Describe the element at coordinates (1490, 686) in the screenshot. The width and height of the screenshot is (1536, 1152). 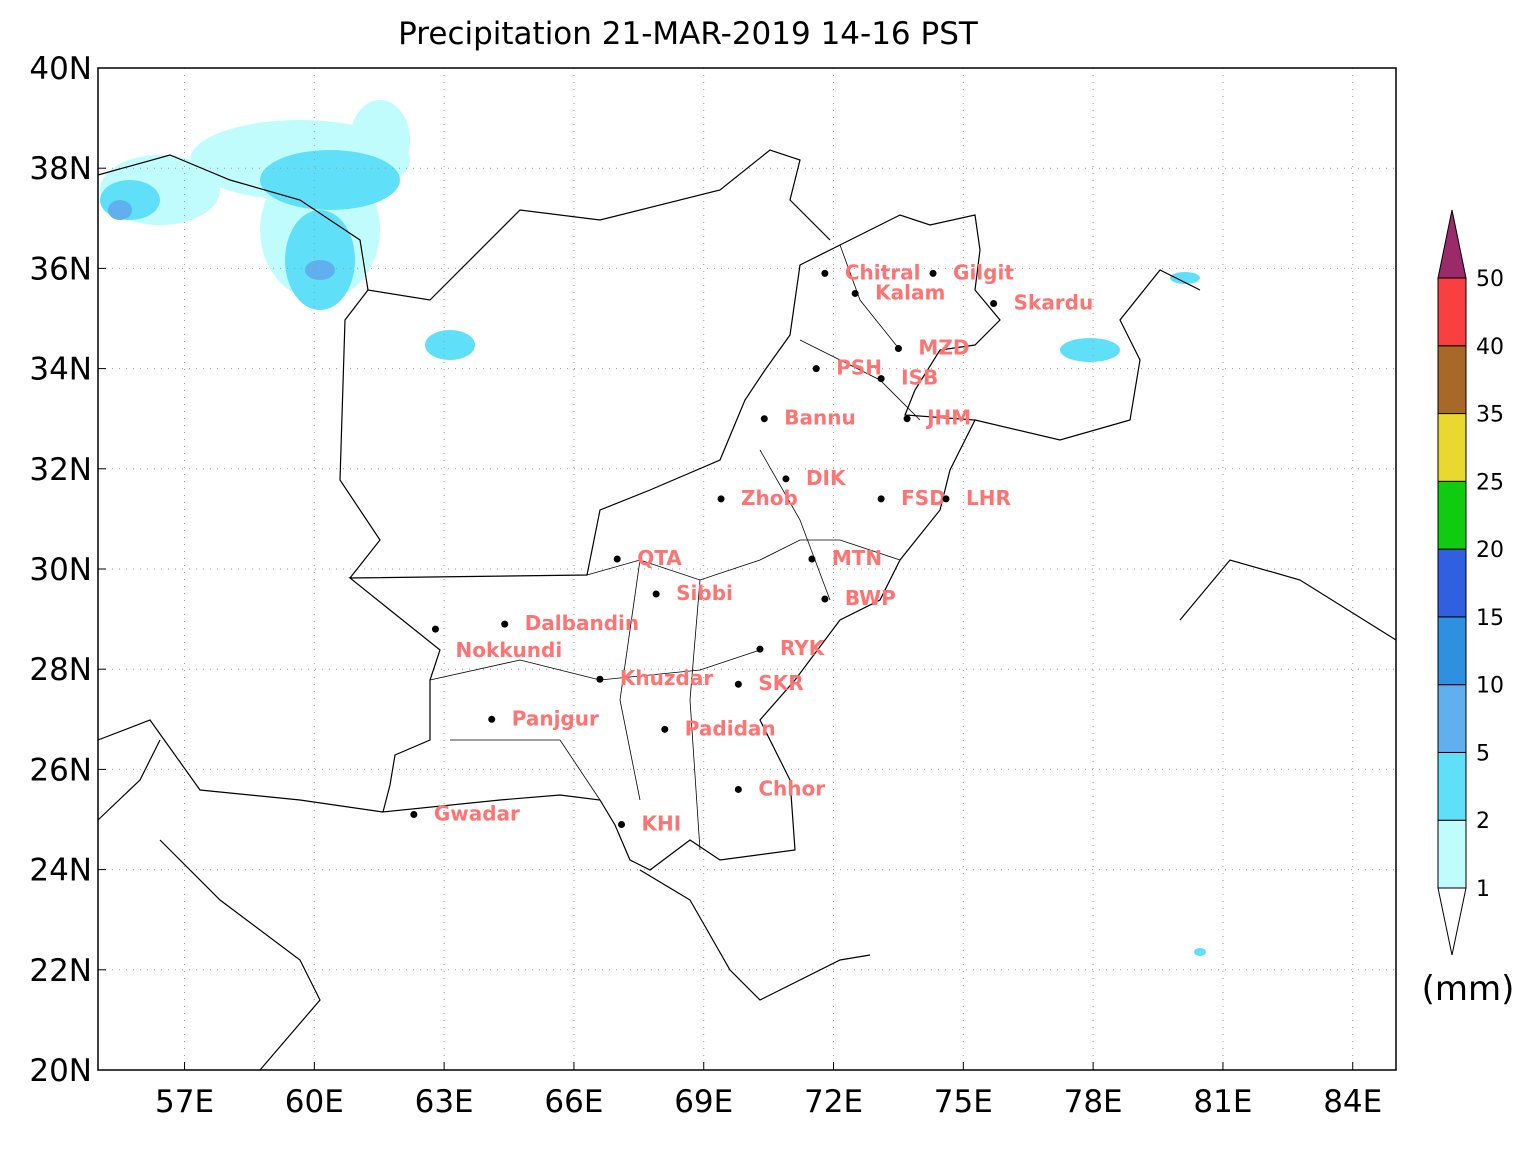
I see `colorbar-label: 10` at that location.